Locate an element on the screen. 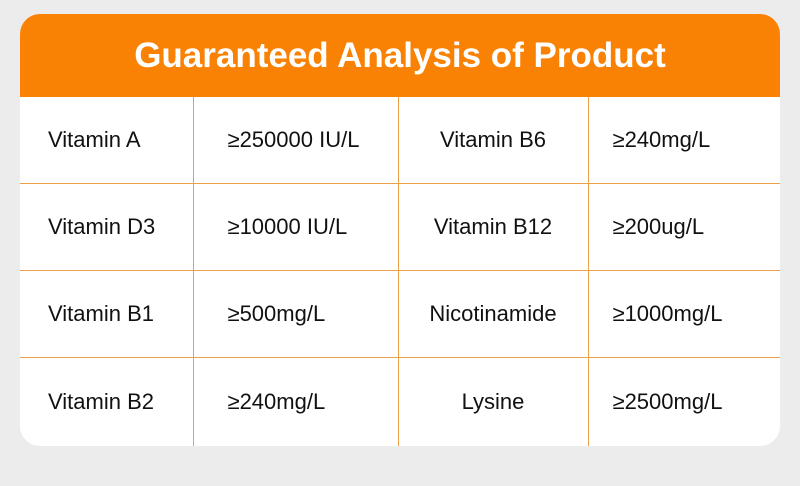  nutrient-name: Nicotinamide is located at coordinates (493, 314).